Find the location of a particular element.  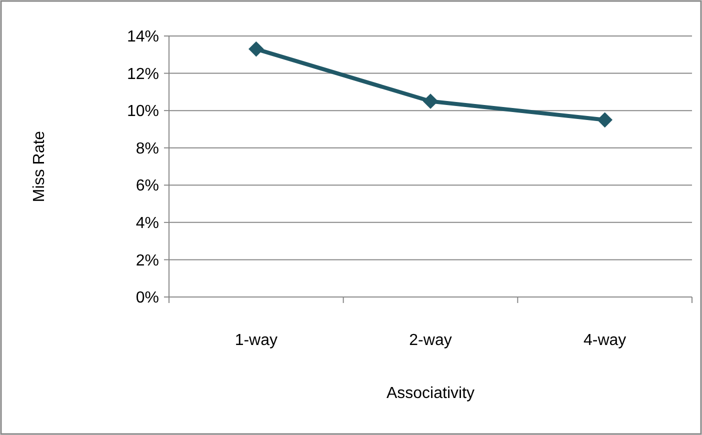

y-tick-label: 12% is located at coordinates (142, 74).